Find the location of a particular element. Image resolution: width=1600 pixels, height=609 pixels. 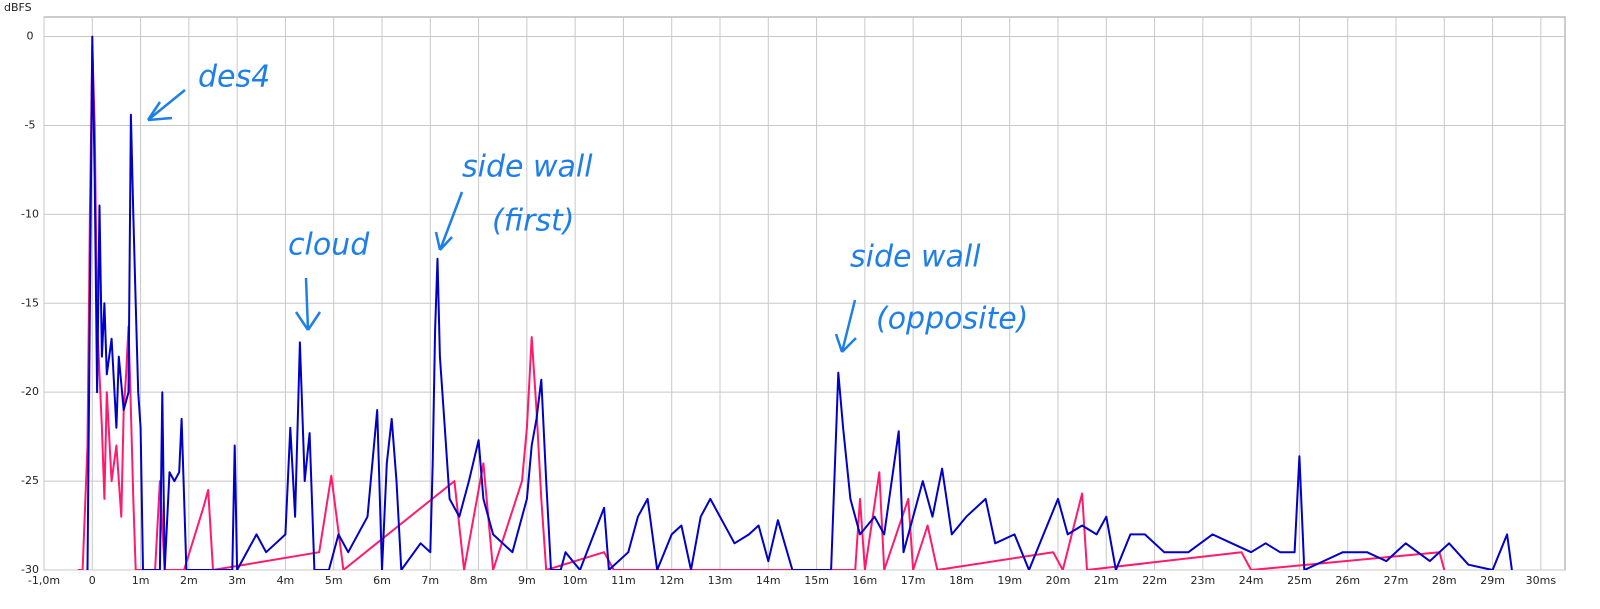

annotation: des4 is located at coordinates (234, 77).